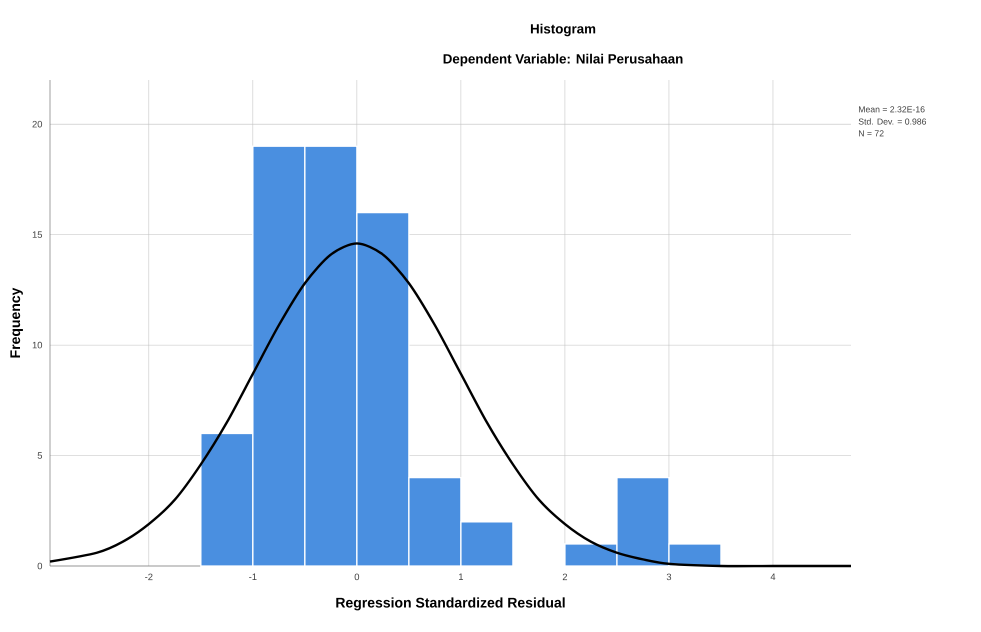 The width and height of the screenshot is (981, 632). Describe the element at coordinates (892, 121) in the screenshot. I see `text: Std. Dev. = 0.986` at that location.